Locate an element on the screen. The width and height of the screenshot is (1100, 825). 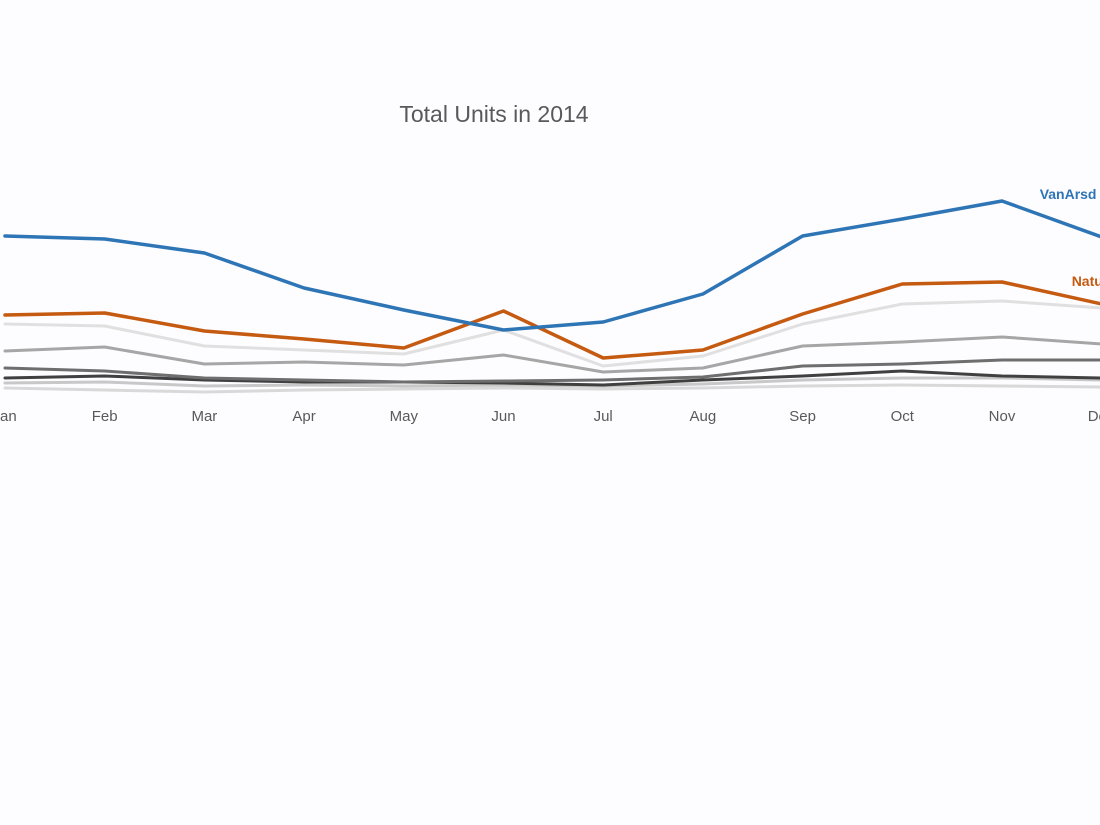
x-tick-label: Sep is located at coordinates (802, 416).